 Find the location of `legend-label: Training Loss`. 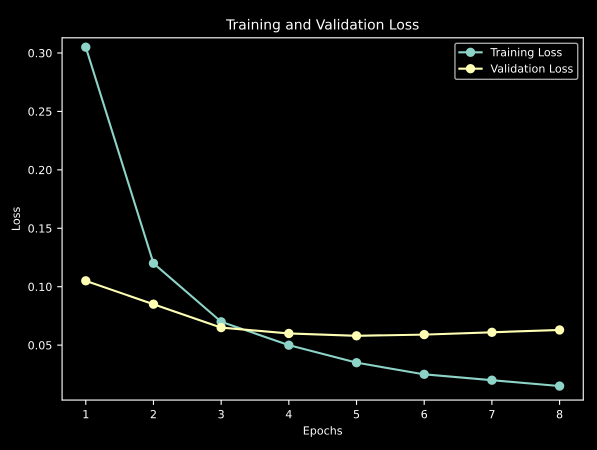

legend-label: Training Loss is located at coordinates (526, 53).